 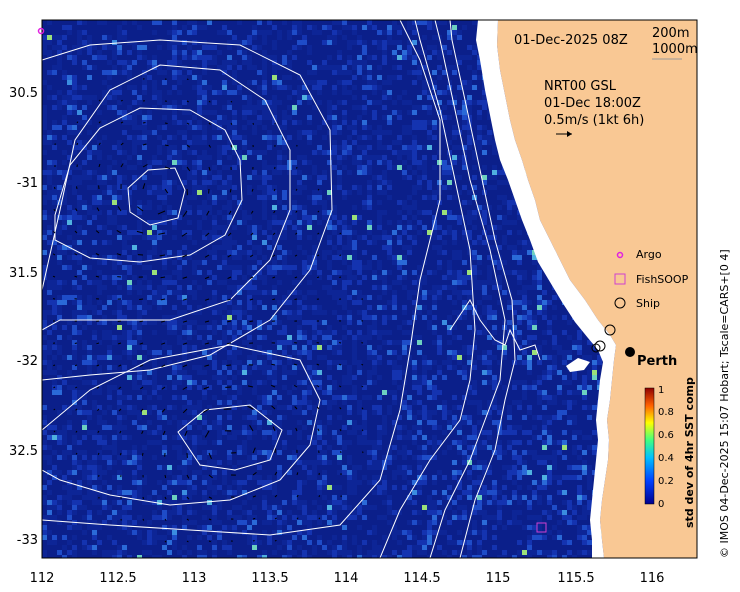 What do you see at coordinates (689, 452) in the screenshot?
I see `colorbar-title: std dev of 4hr SST comp` at bounding box center [689, 452].